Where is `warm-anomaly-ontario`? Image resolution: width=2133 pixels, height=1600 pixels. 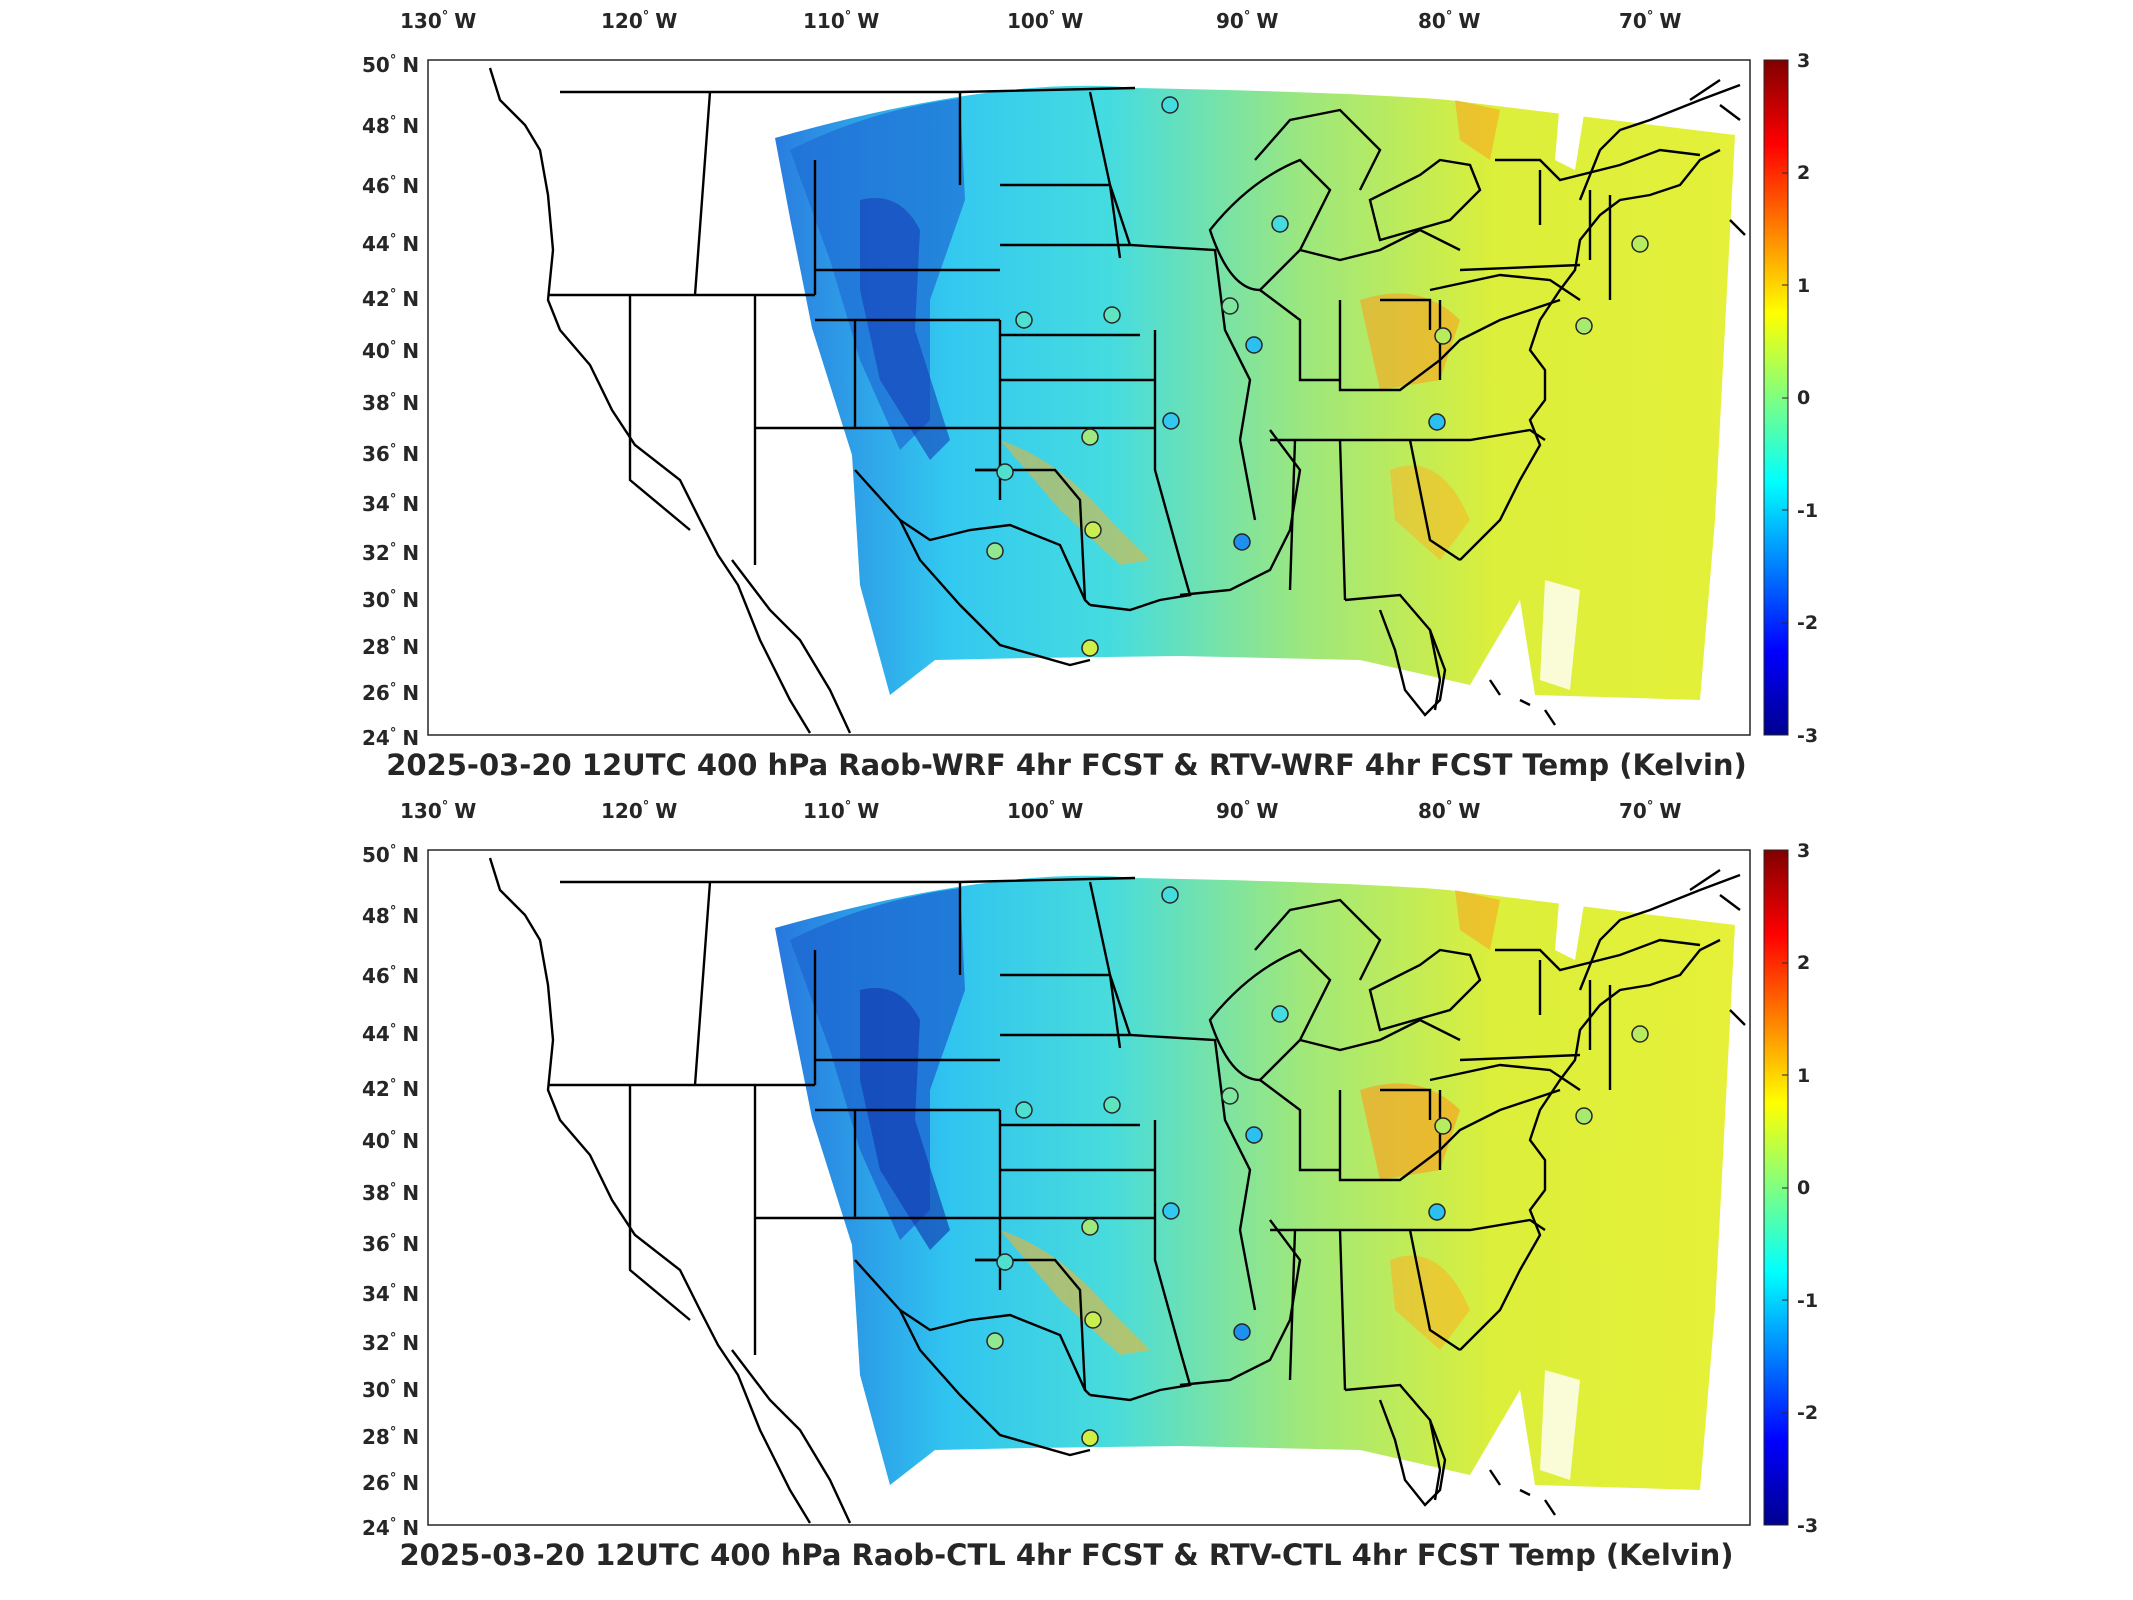 warm-anomaly-ontario is located at coordinates (1477, 130).